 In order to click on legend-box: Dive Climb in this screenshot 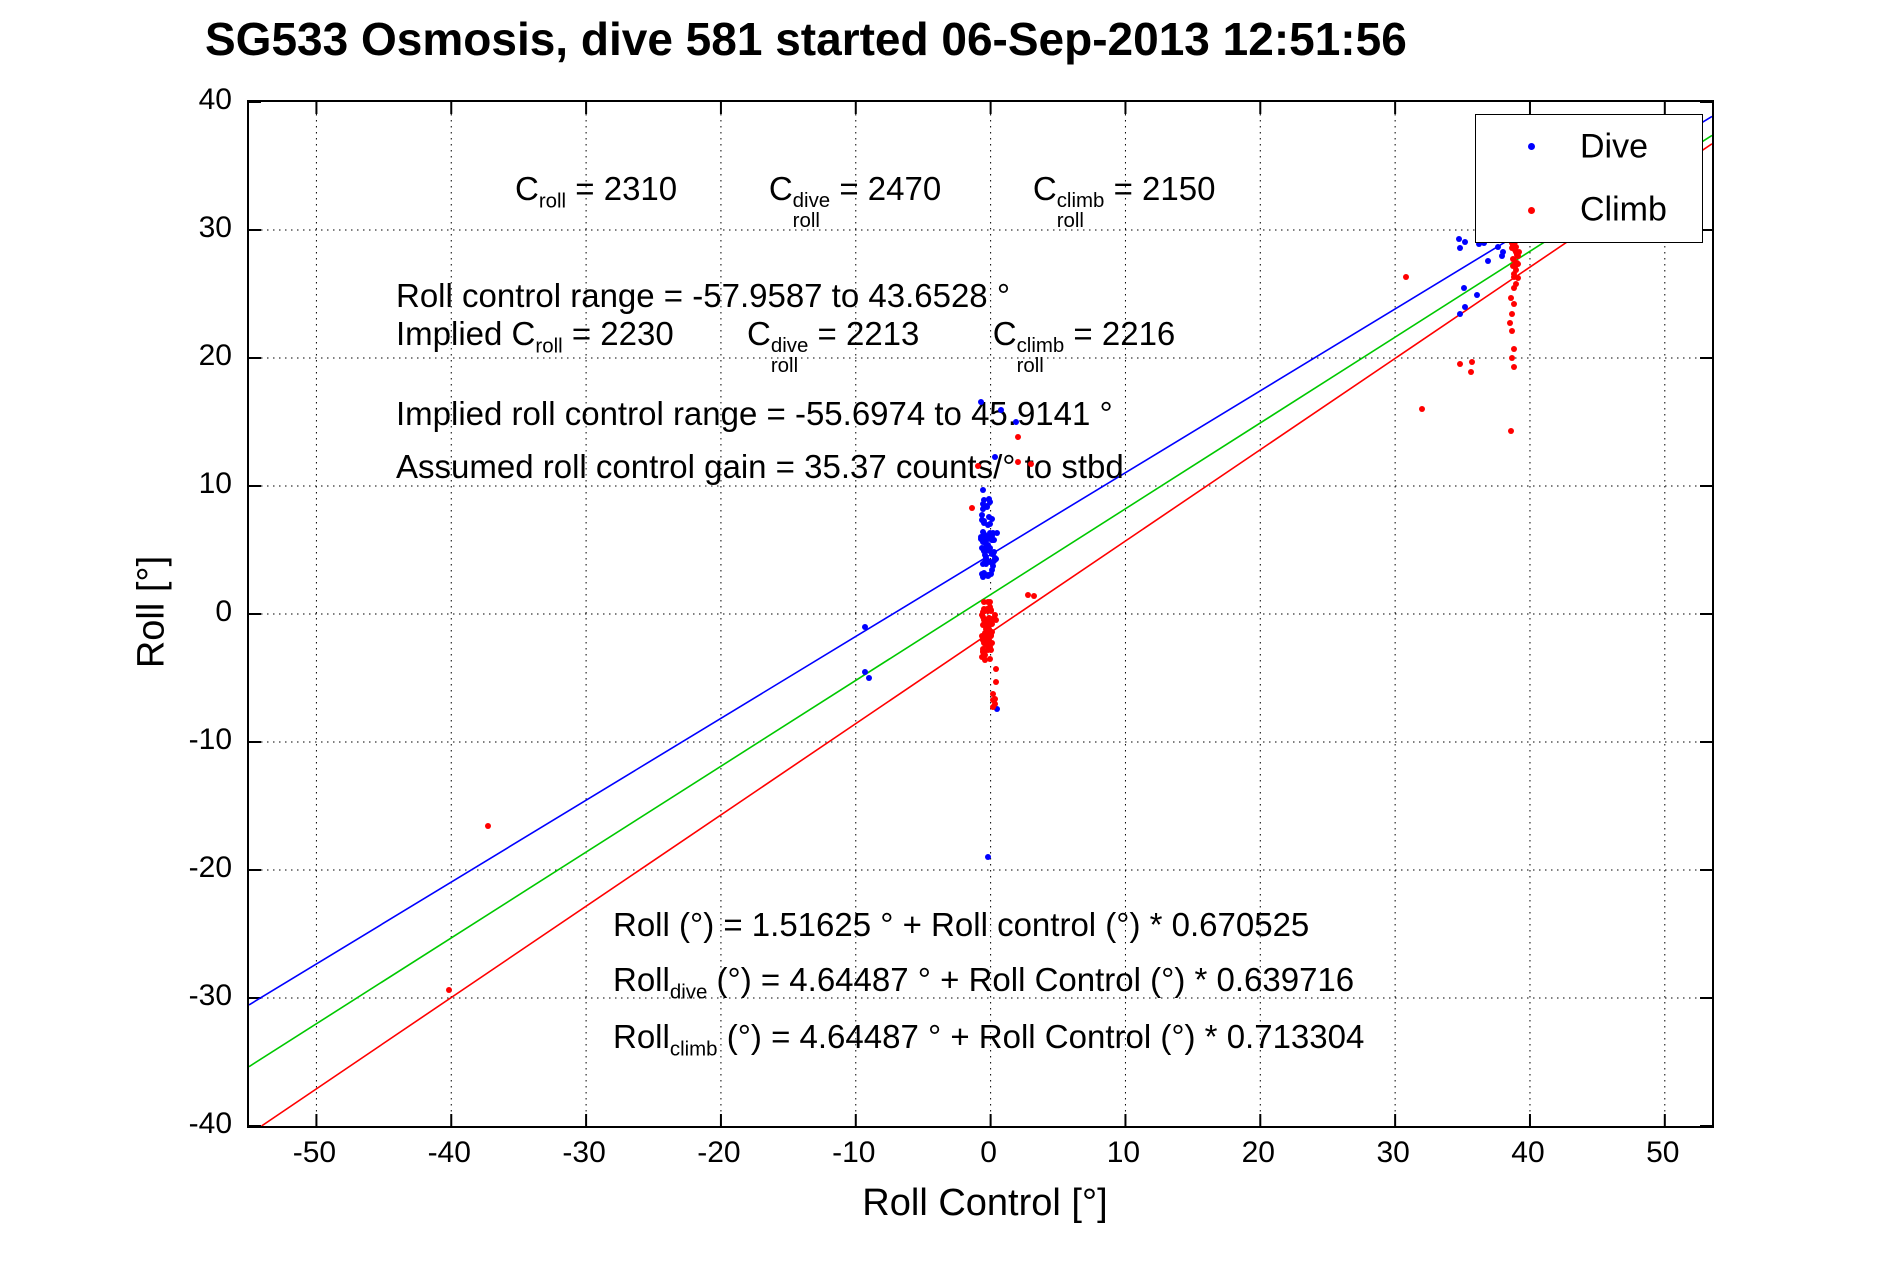, I will do `click(1589, 178)`.